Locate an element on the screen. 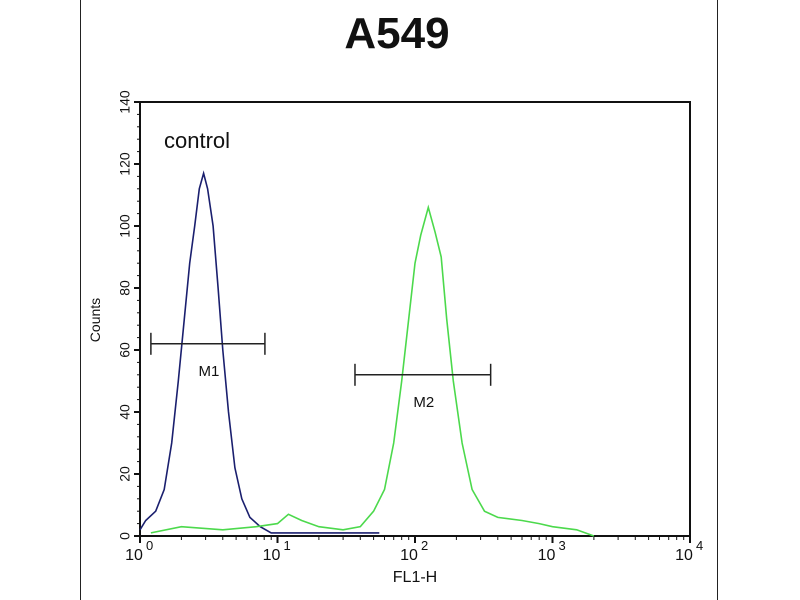 The height and width of the screenshot is (600, 800). x-tick-exponent: 1 is located at coordinates (287, 545).